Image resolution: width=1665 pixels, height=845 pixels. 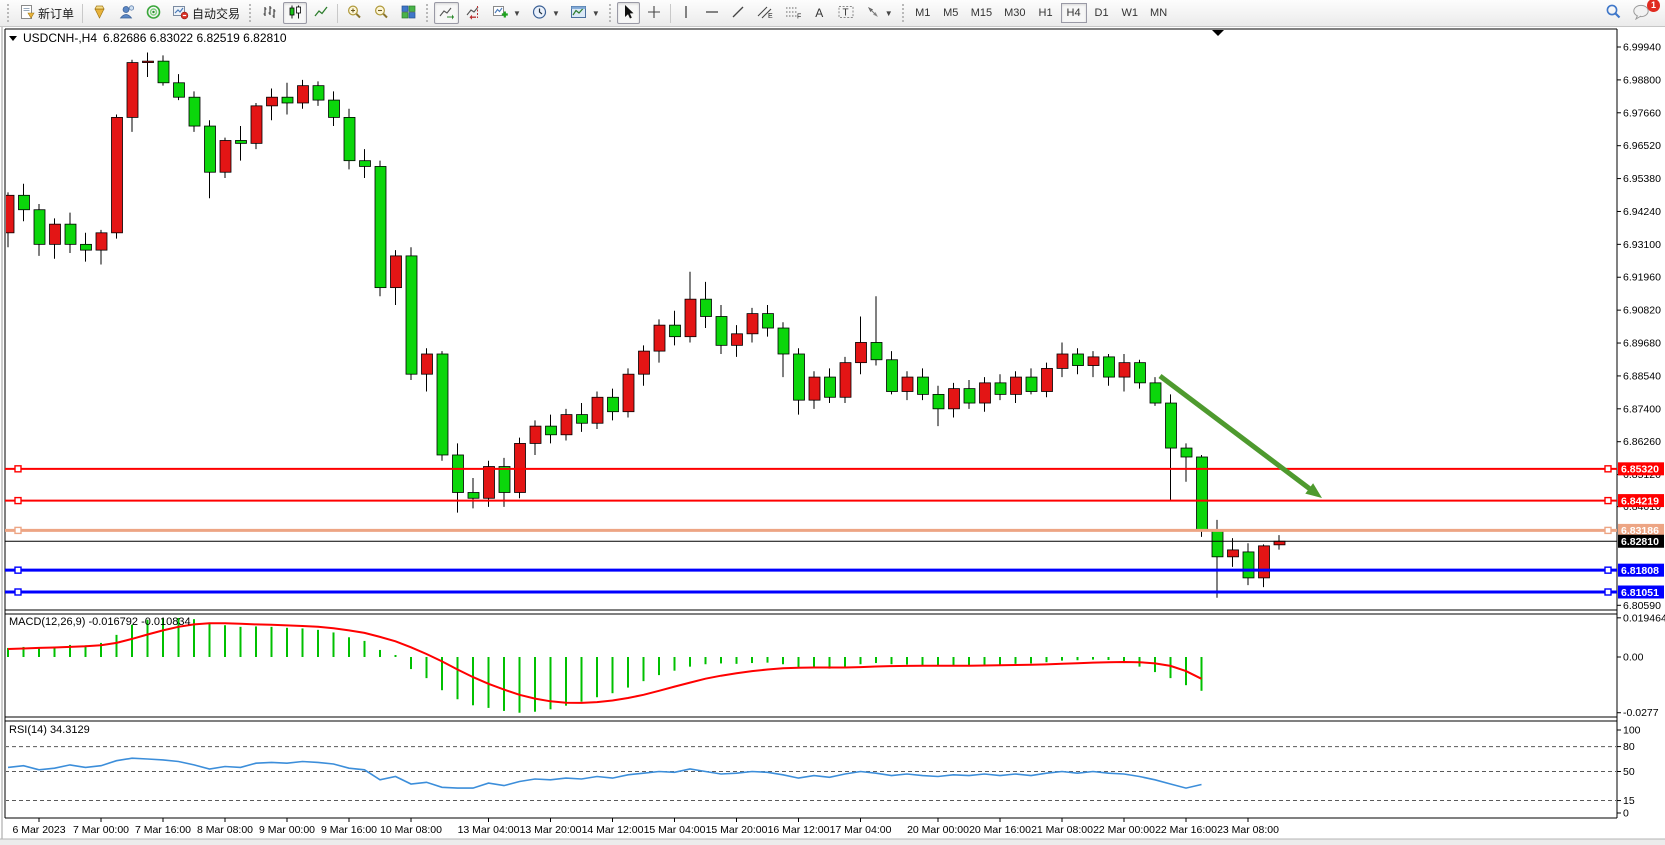 What do you see at coordinates (269, 13) in the screenshot?
I see `bar-chart-button` at bounding box center [269, 13].